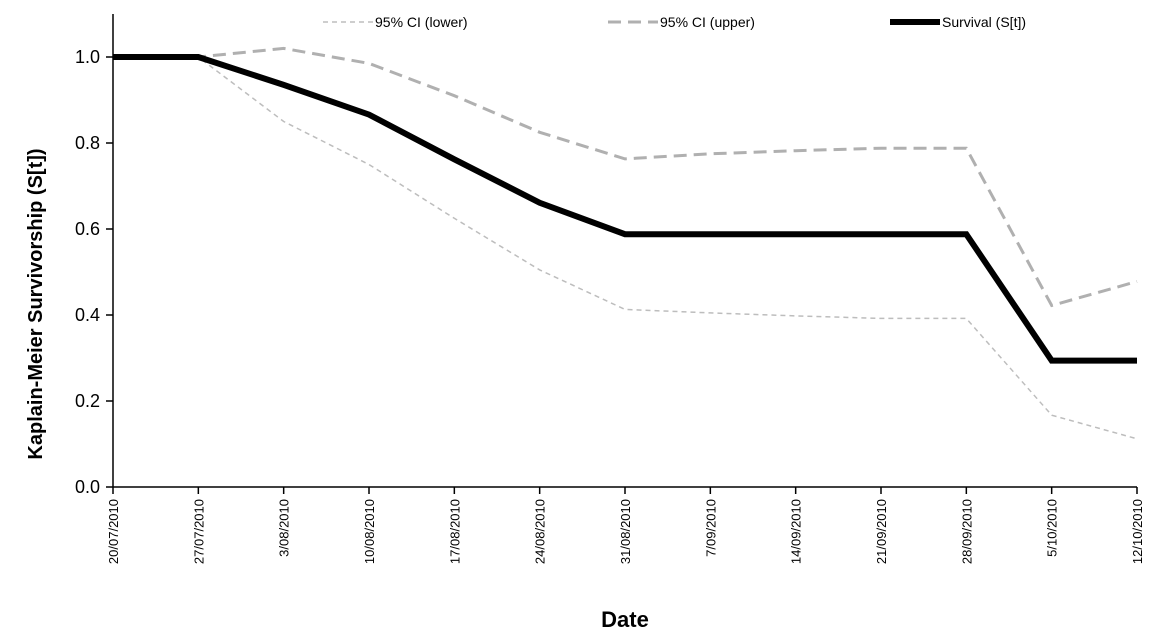 Image resolution: width=1156 pixels, height=633 pixels. What do you see at coordinates (1137, 531) in the screenshot?
I see `x-tick-label: 12/10/2010` at bounding box center [1137, 531].